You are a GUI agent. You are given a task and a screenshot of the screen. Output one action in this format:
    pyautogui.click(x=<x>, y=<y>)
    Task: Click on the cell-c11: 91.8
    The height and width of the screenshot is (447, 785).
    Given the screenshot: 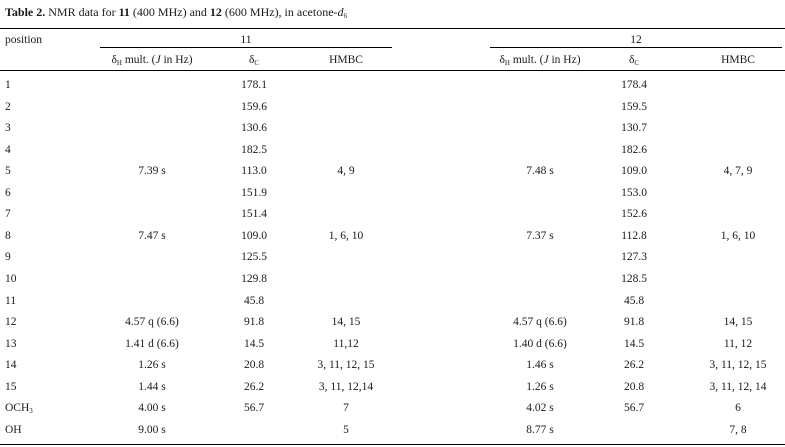 What is the action you would take?
    pyautogui.click(x=254, y=322)
    